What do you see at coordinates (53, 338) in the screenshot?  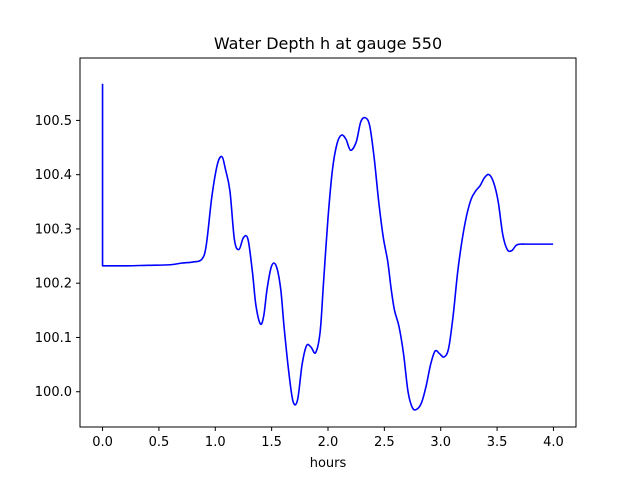 I see `y-tick-label: 100.1` at bounding box center [53, 338].